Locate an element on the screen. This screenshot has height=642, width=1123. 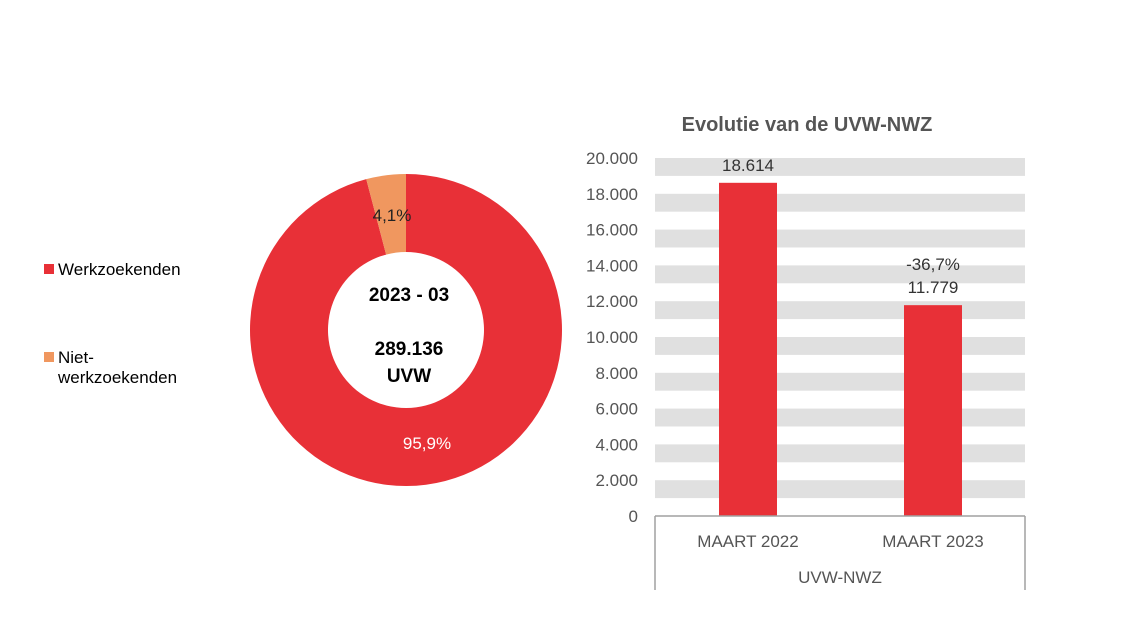
x-category-label: MAART 2023 is located at coordinates (932, 541).